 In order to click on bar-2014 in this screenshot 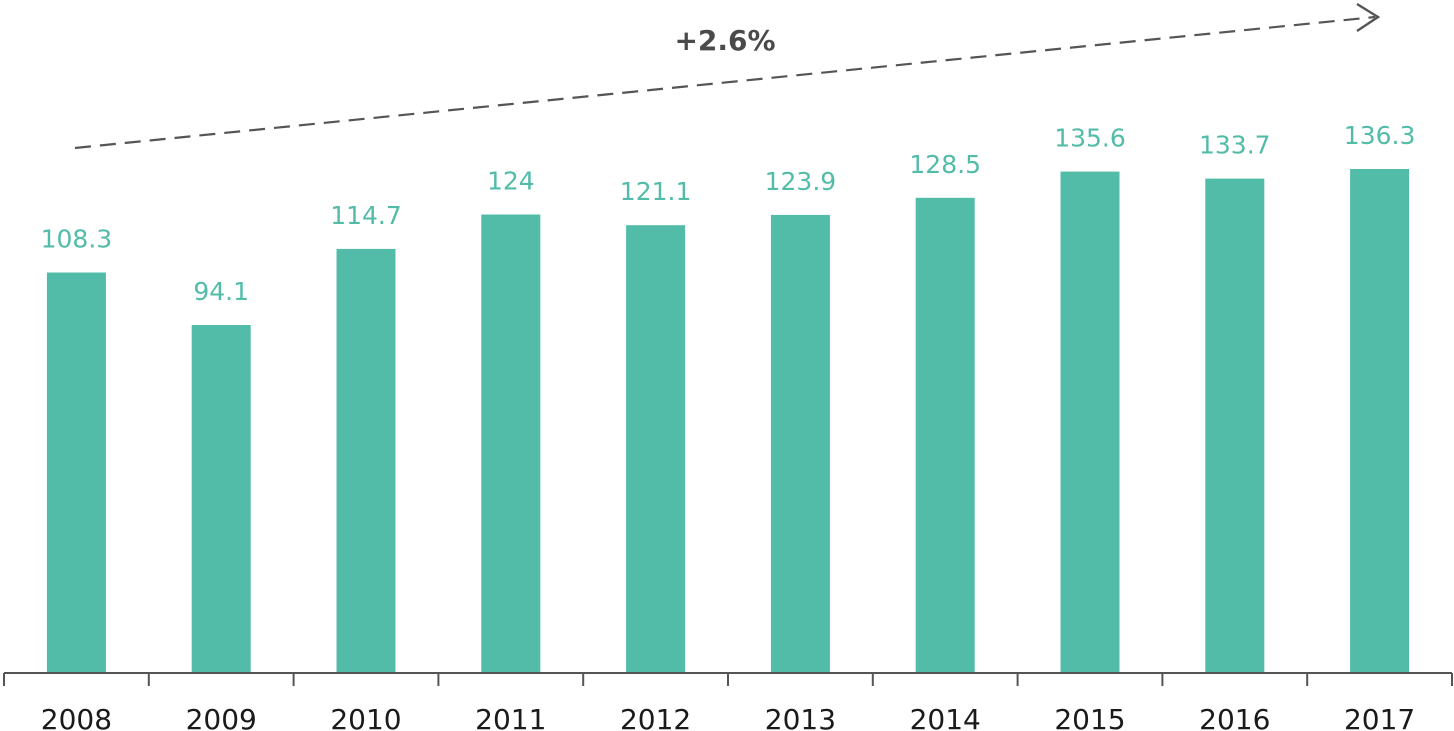, I will do `click(945, 435)`.